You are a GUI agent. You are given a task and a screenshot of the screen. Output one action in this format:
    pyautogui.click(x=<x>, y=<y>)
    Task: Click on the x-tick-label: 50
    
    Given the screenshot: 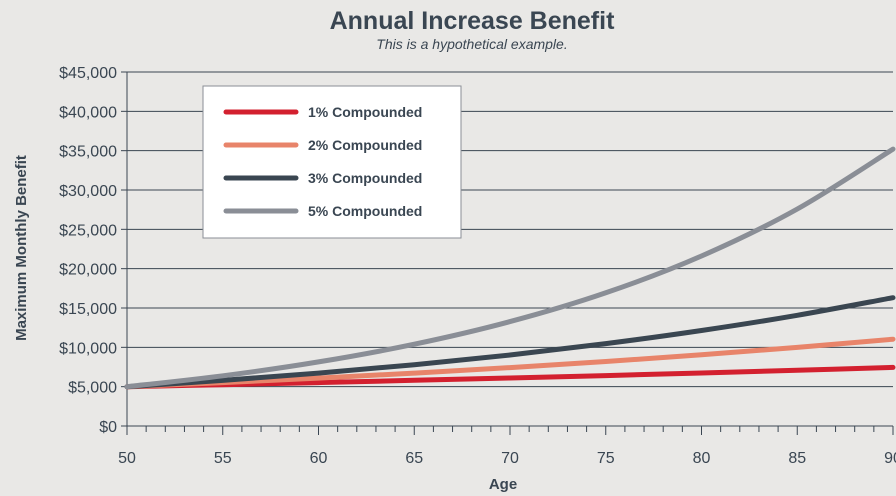 What is the action you would take?
    pyautogui.click(x=127, y=458)
    